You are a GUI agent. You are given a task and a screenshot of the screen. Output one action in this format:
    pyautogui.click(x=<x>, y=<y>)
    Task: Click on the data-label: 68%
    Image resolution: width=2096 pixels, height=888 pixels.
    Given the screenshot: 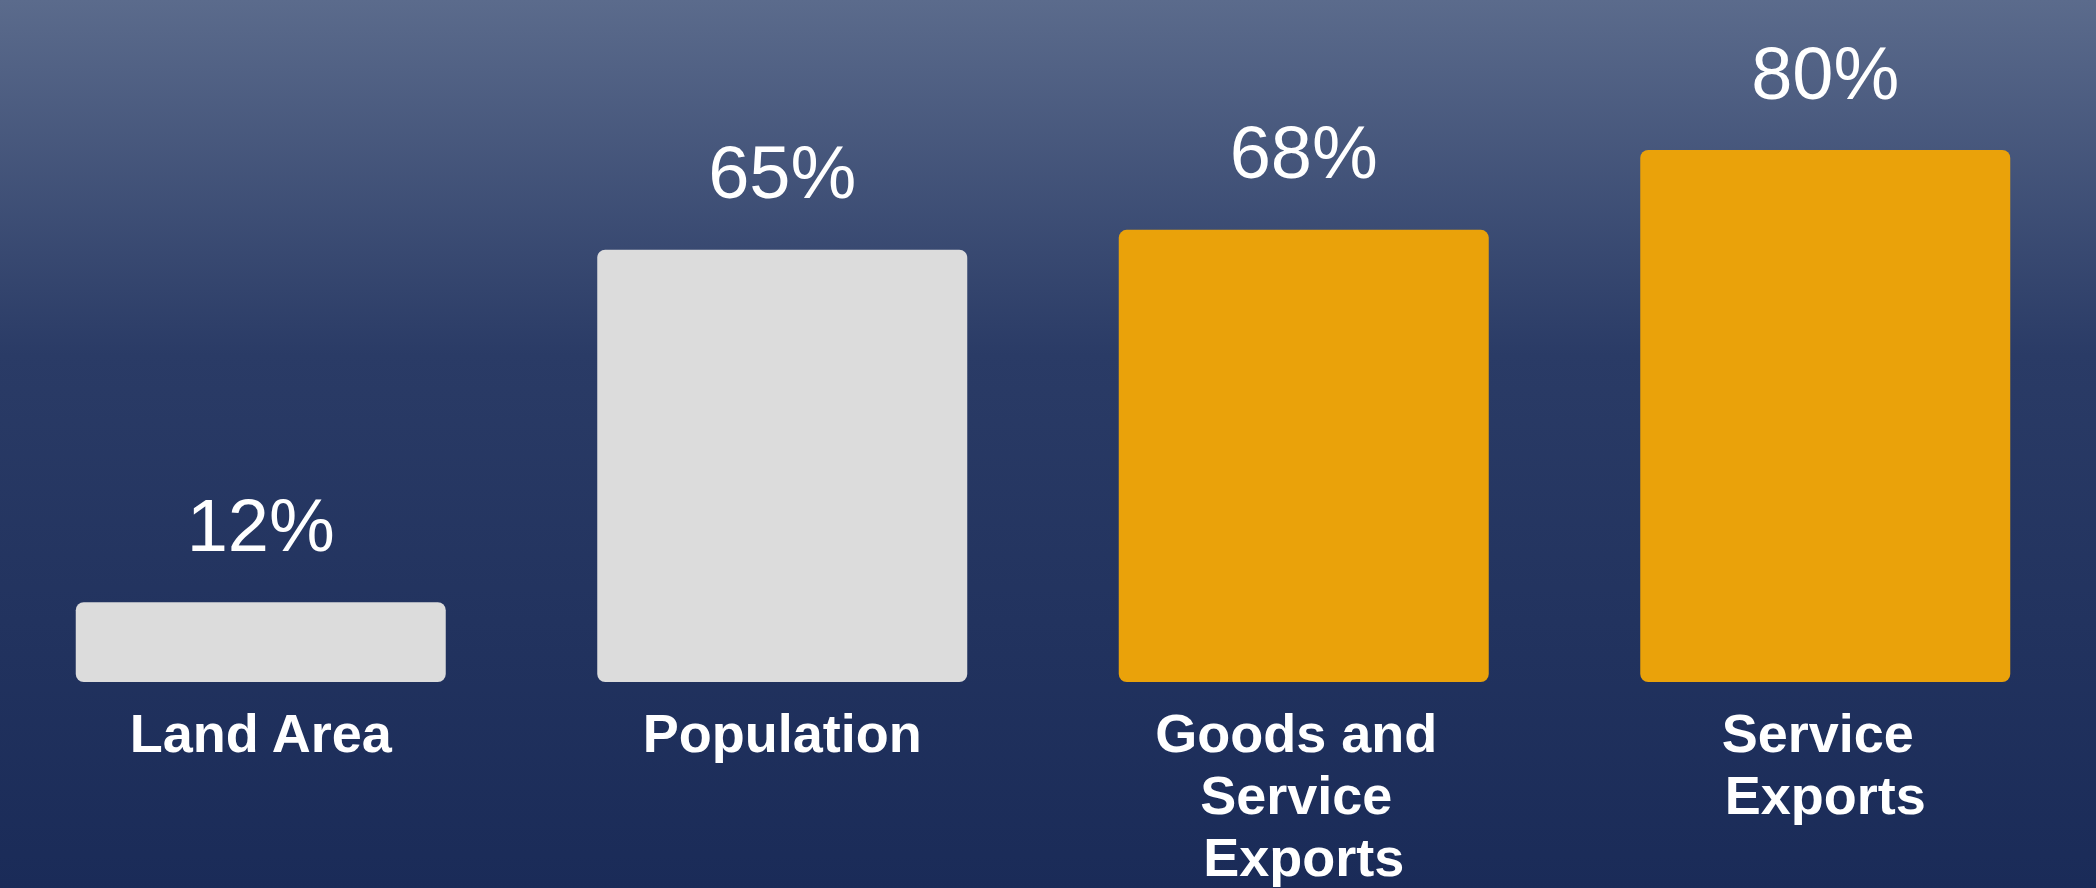 What is the action you would take?
    pyautogui.click(x=1303, y=153)
    